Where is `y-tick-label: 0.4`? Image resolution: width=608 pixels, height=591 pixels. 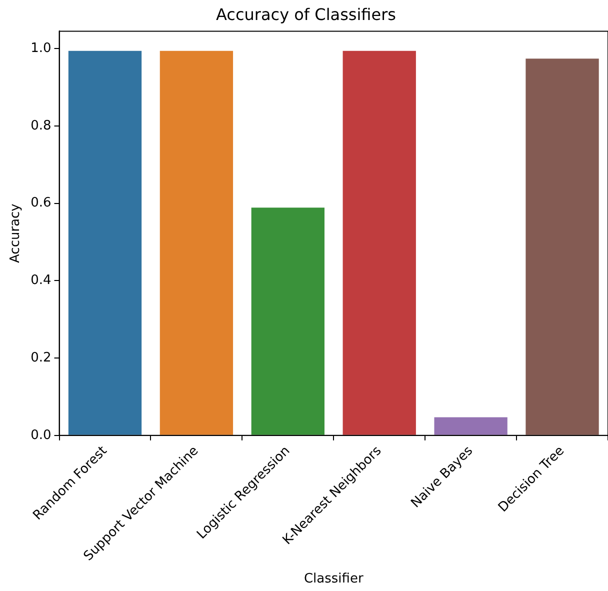
y-tick-label: 0.4 is located at coordinates (41, 280).